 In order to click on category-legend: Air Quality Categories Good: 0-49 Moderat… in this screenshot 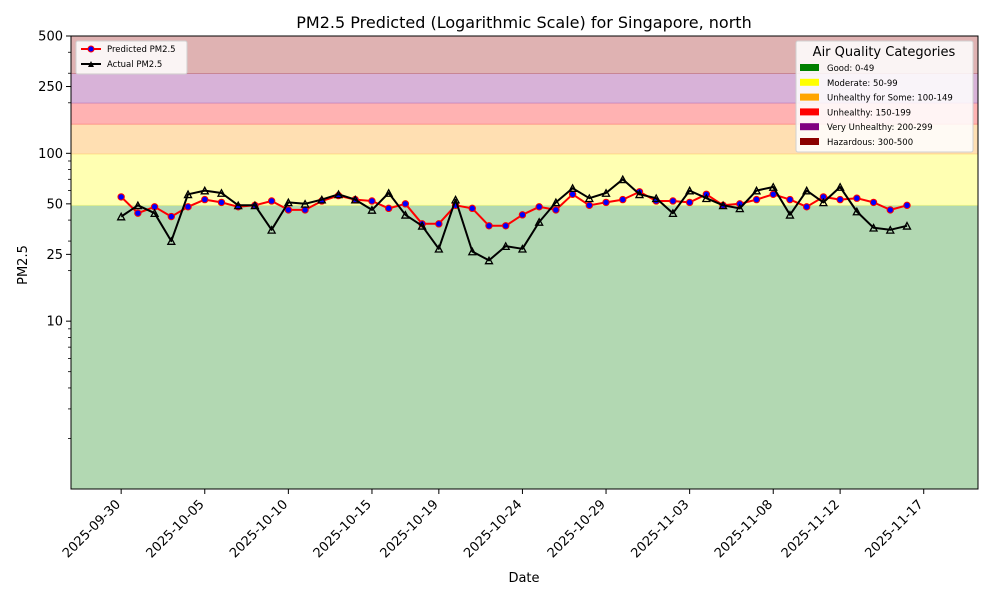, I will do `click(884, 96)`.